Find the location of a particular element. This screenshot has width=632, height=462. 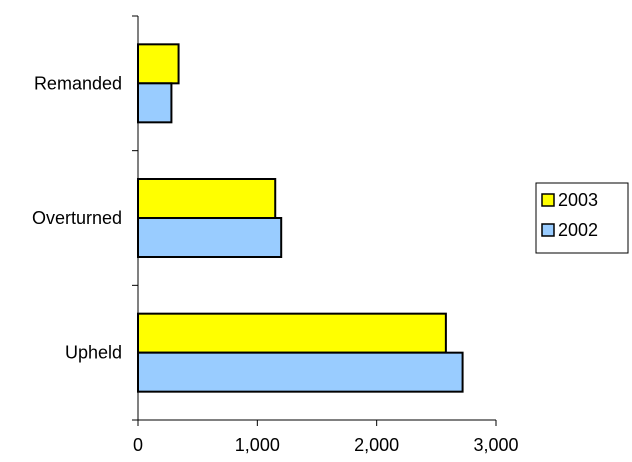

category-label: Overturned is located at coordinates (77, 218).